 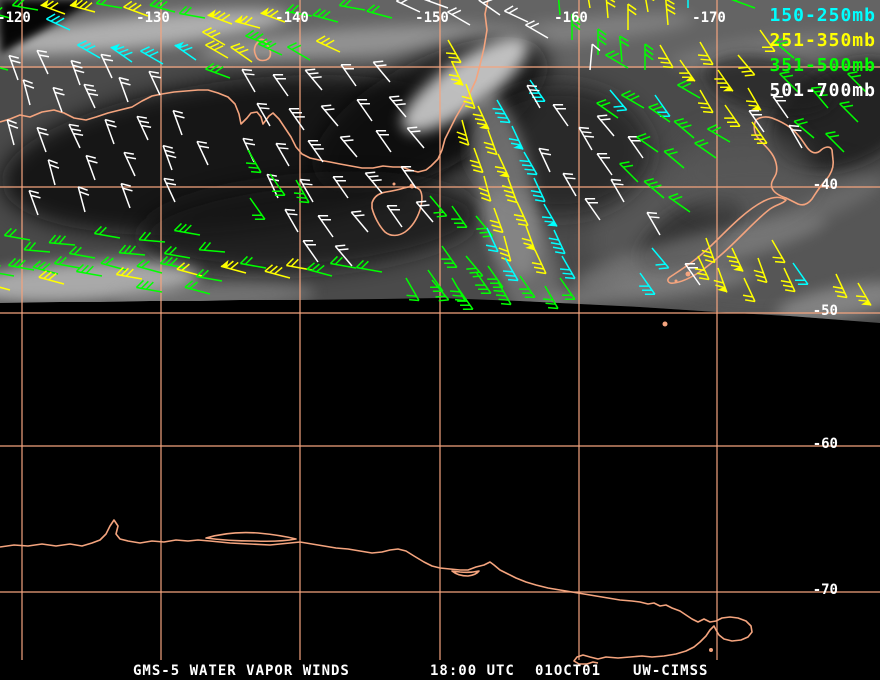 I want to click on small-island, so click(x=665, y=324).